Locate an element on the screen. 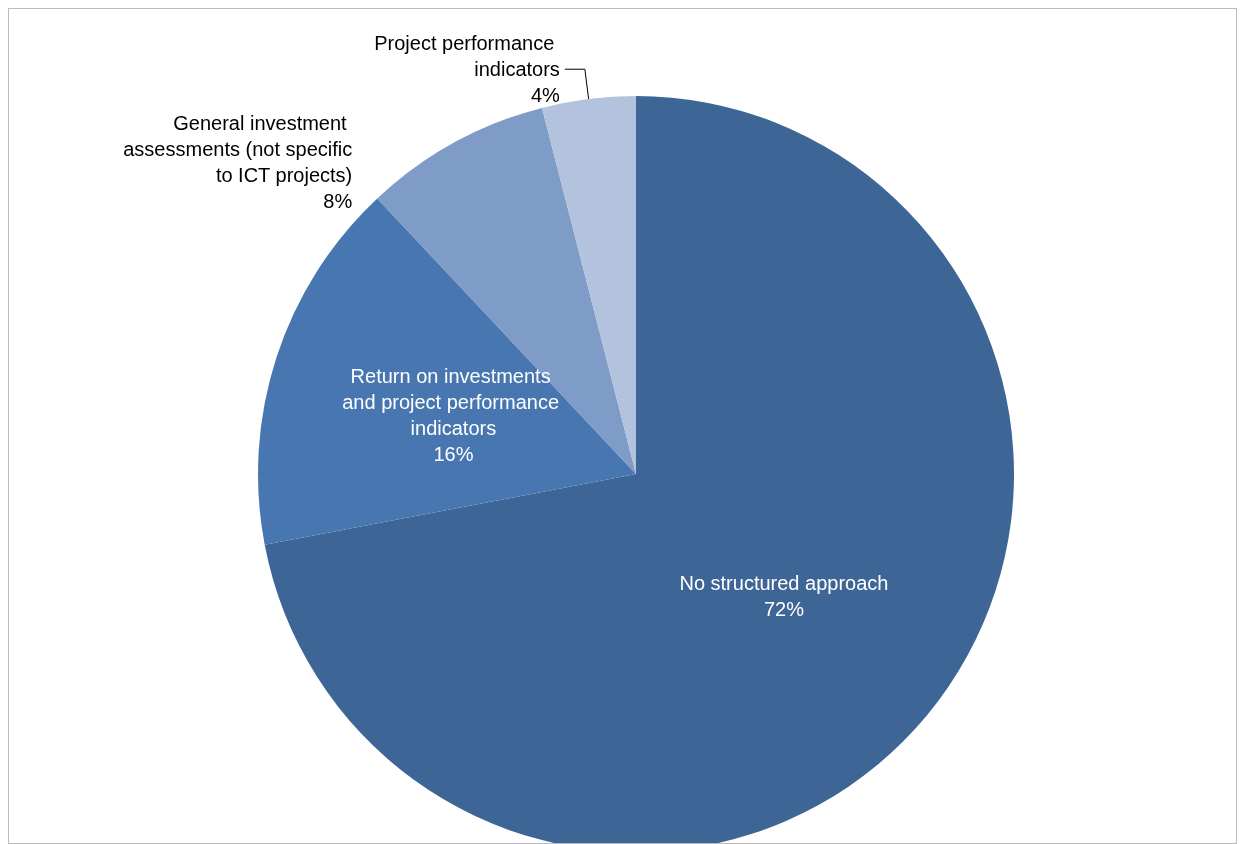 Image resolution: width=1245 pixels, height=844 pixels. data-label: 72% is located at coordinates (784, 609).